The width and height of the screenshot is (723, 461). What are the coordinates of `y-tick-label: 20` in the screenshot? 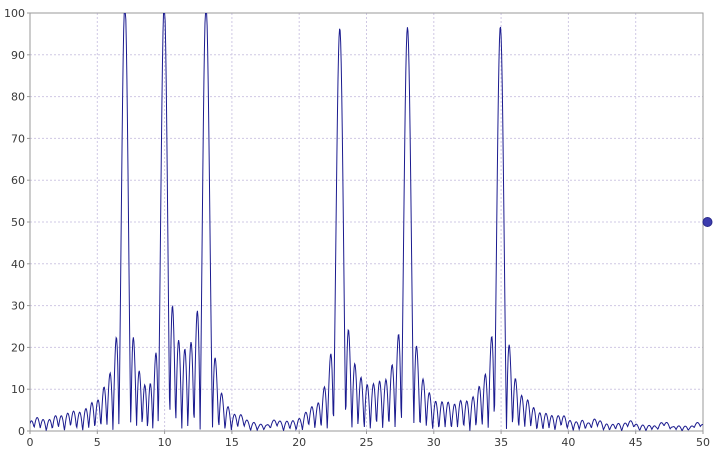 It's located at (18, 347).